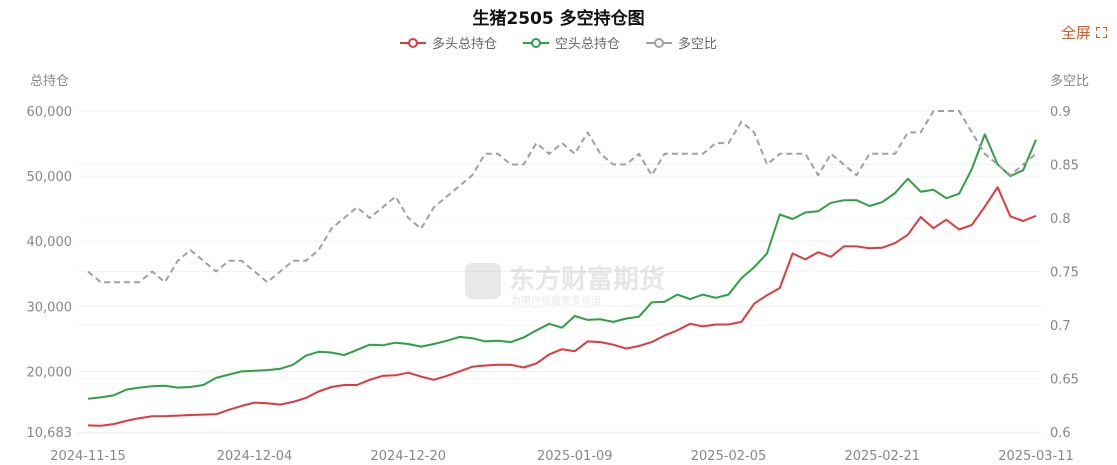 Image resolution: width=1117 pixels, height=465 pixels. Describe the element at coordinates (587, 44) in the screenshot. I see `legend-label: 空头总持仓` at that location.